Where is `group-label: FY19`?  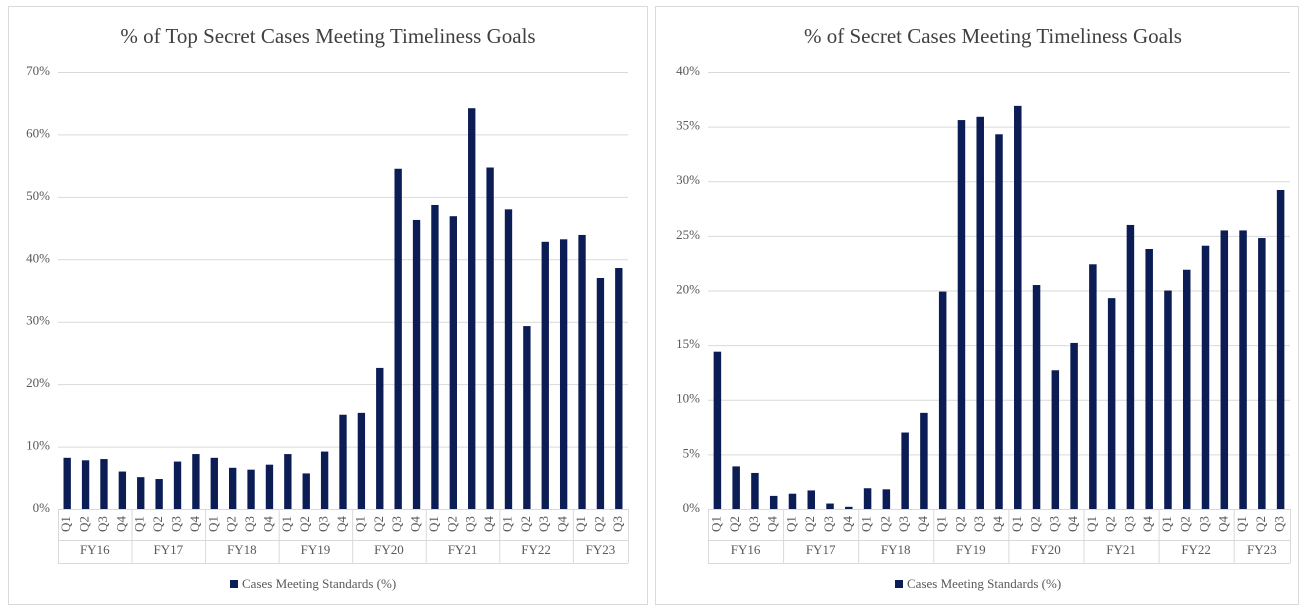
group-label: FY19 is located at coordinates (316, 549).